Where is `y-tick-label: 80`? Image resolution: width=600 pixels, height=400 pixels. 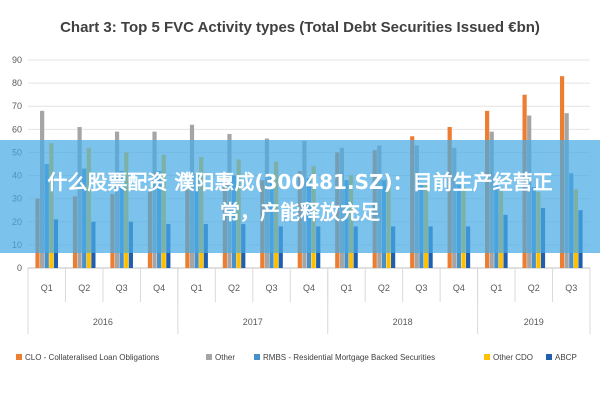 y-tick-label: 80 is located at coordinates (17, 83).